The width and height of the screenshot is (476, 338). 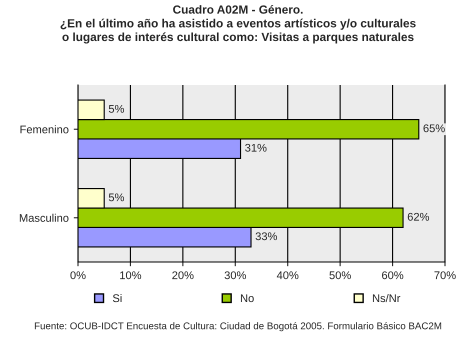 I want to click on data-label: 33%, so click(x=267, y=236).